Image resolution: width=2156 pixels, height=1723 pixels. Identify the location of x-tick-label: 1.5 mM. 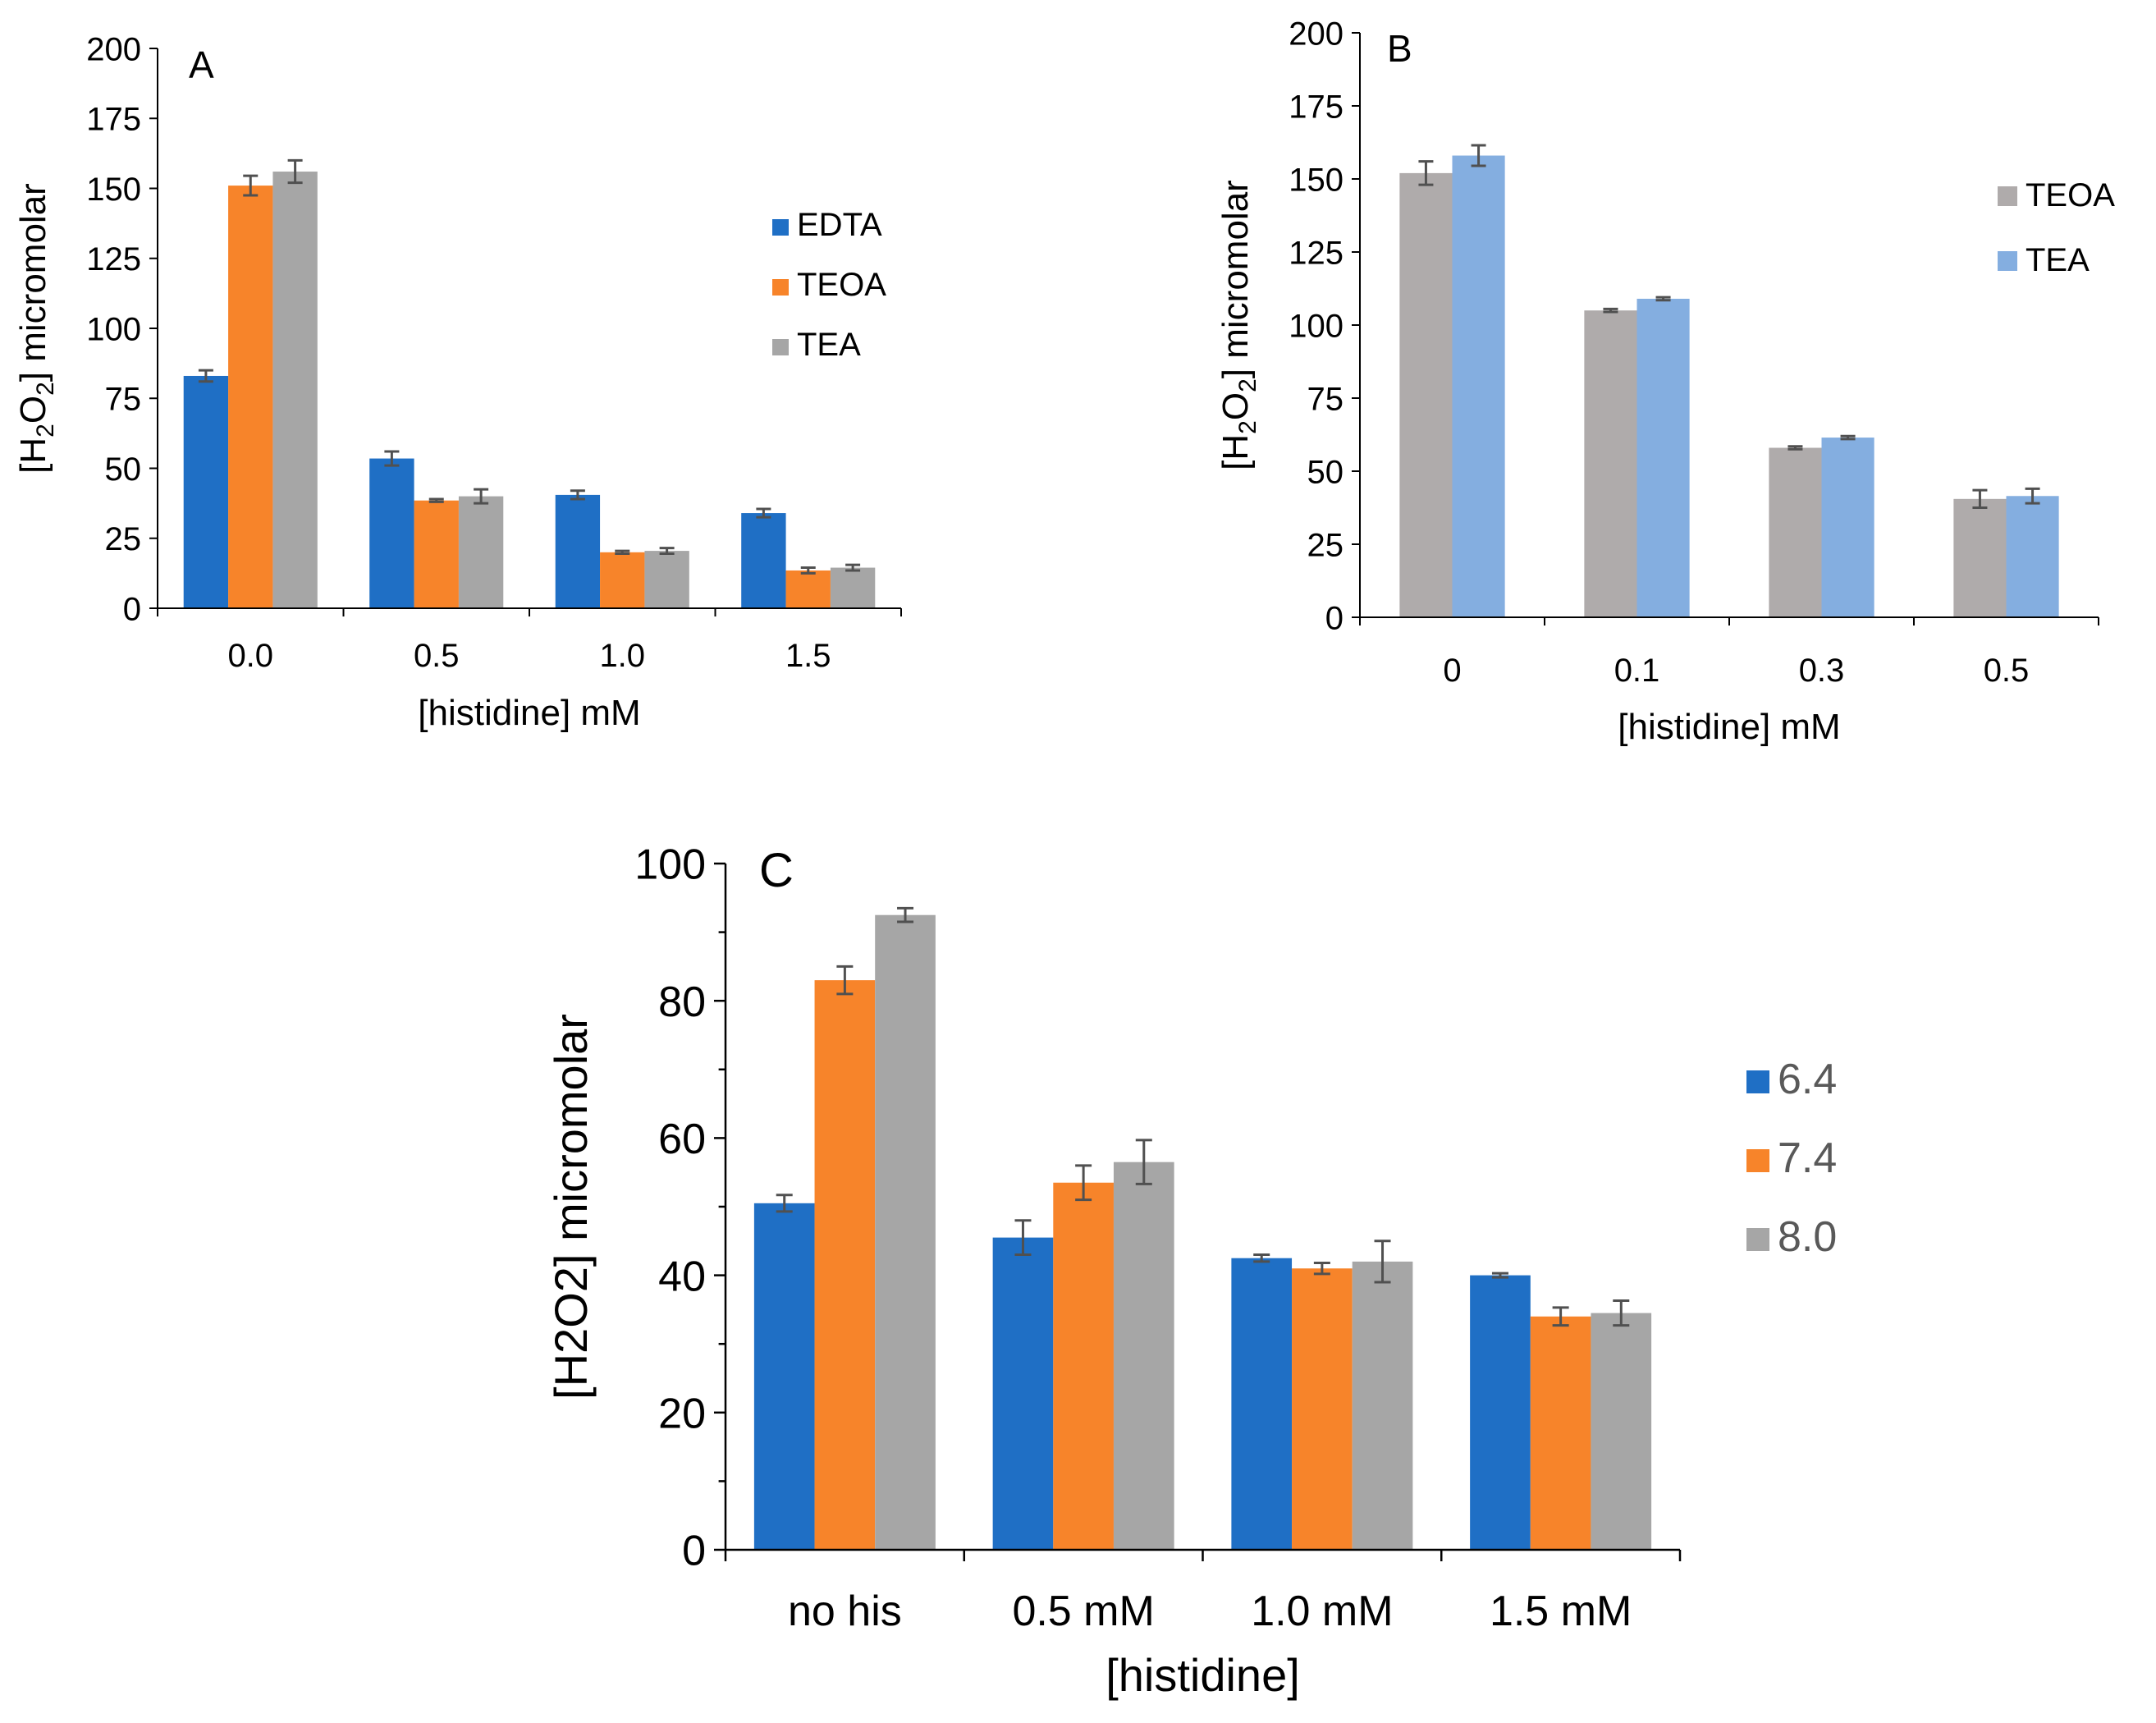
(1561, 1611).